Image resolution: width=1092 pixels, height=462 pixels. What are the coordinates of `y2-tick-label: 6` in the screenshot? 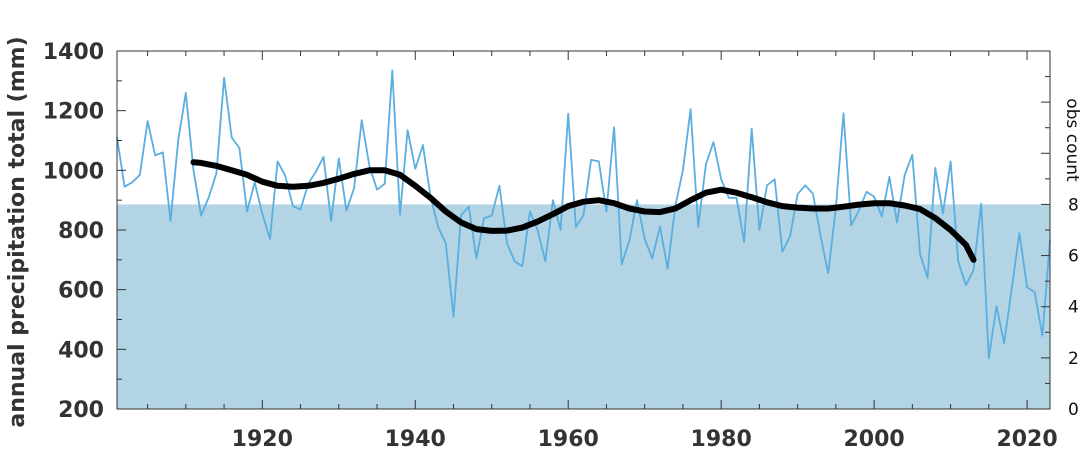 It's located at (1073, 257).